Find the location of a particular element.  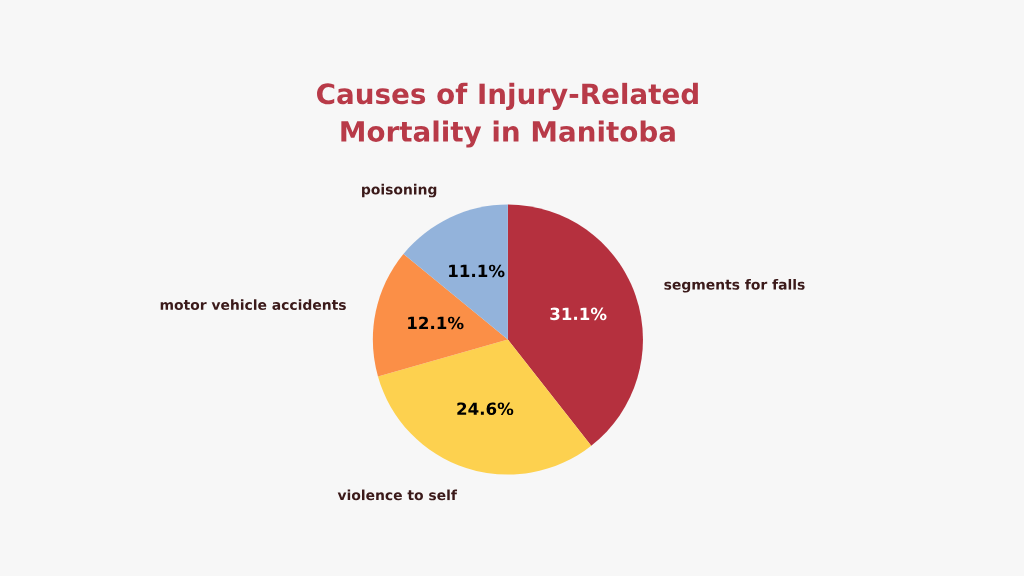

slice-label: poisoning is located at coordinates (399, 190).